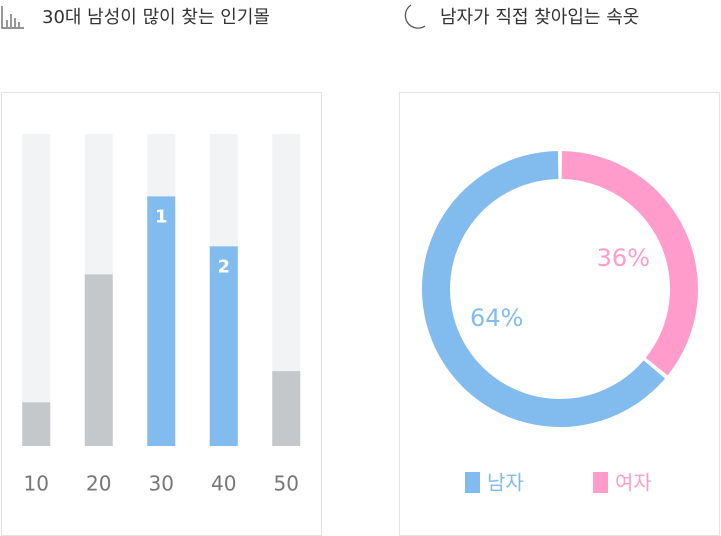 The height and width of the screenshot is (536, 721). Describe the element at coordinates (161, 484) in the screenshot. I see `x-tick-label: 30` at that location.